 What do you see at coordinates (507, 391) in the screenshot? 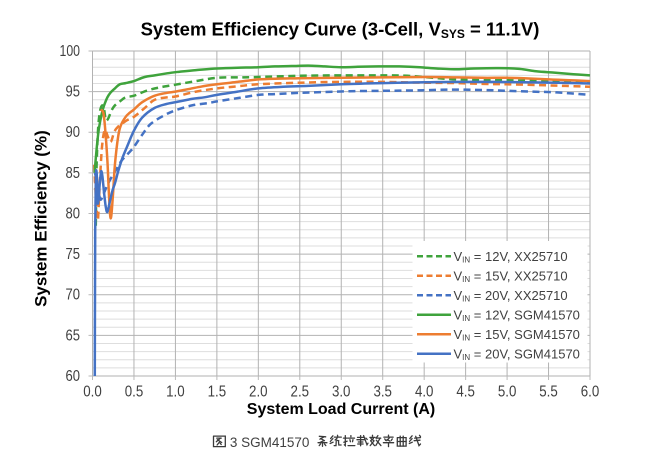
I see `svg-text: 5.0` at bounding box center [507, 391].